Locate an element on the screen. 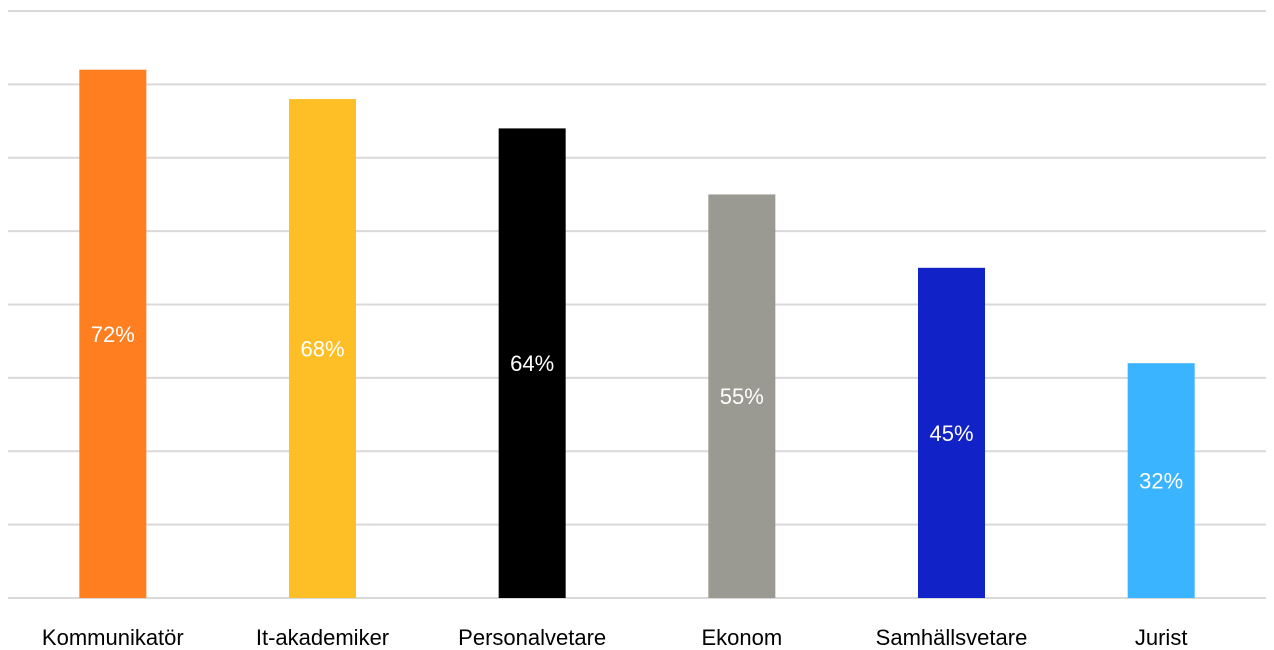 This screenshot has height=650, width=1274. bar-value-label: 55% is located at coordinates (742, 396).